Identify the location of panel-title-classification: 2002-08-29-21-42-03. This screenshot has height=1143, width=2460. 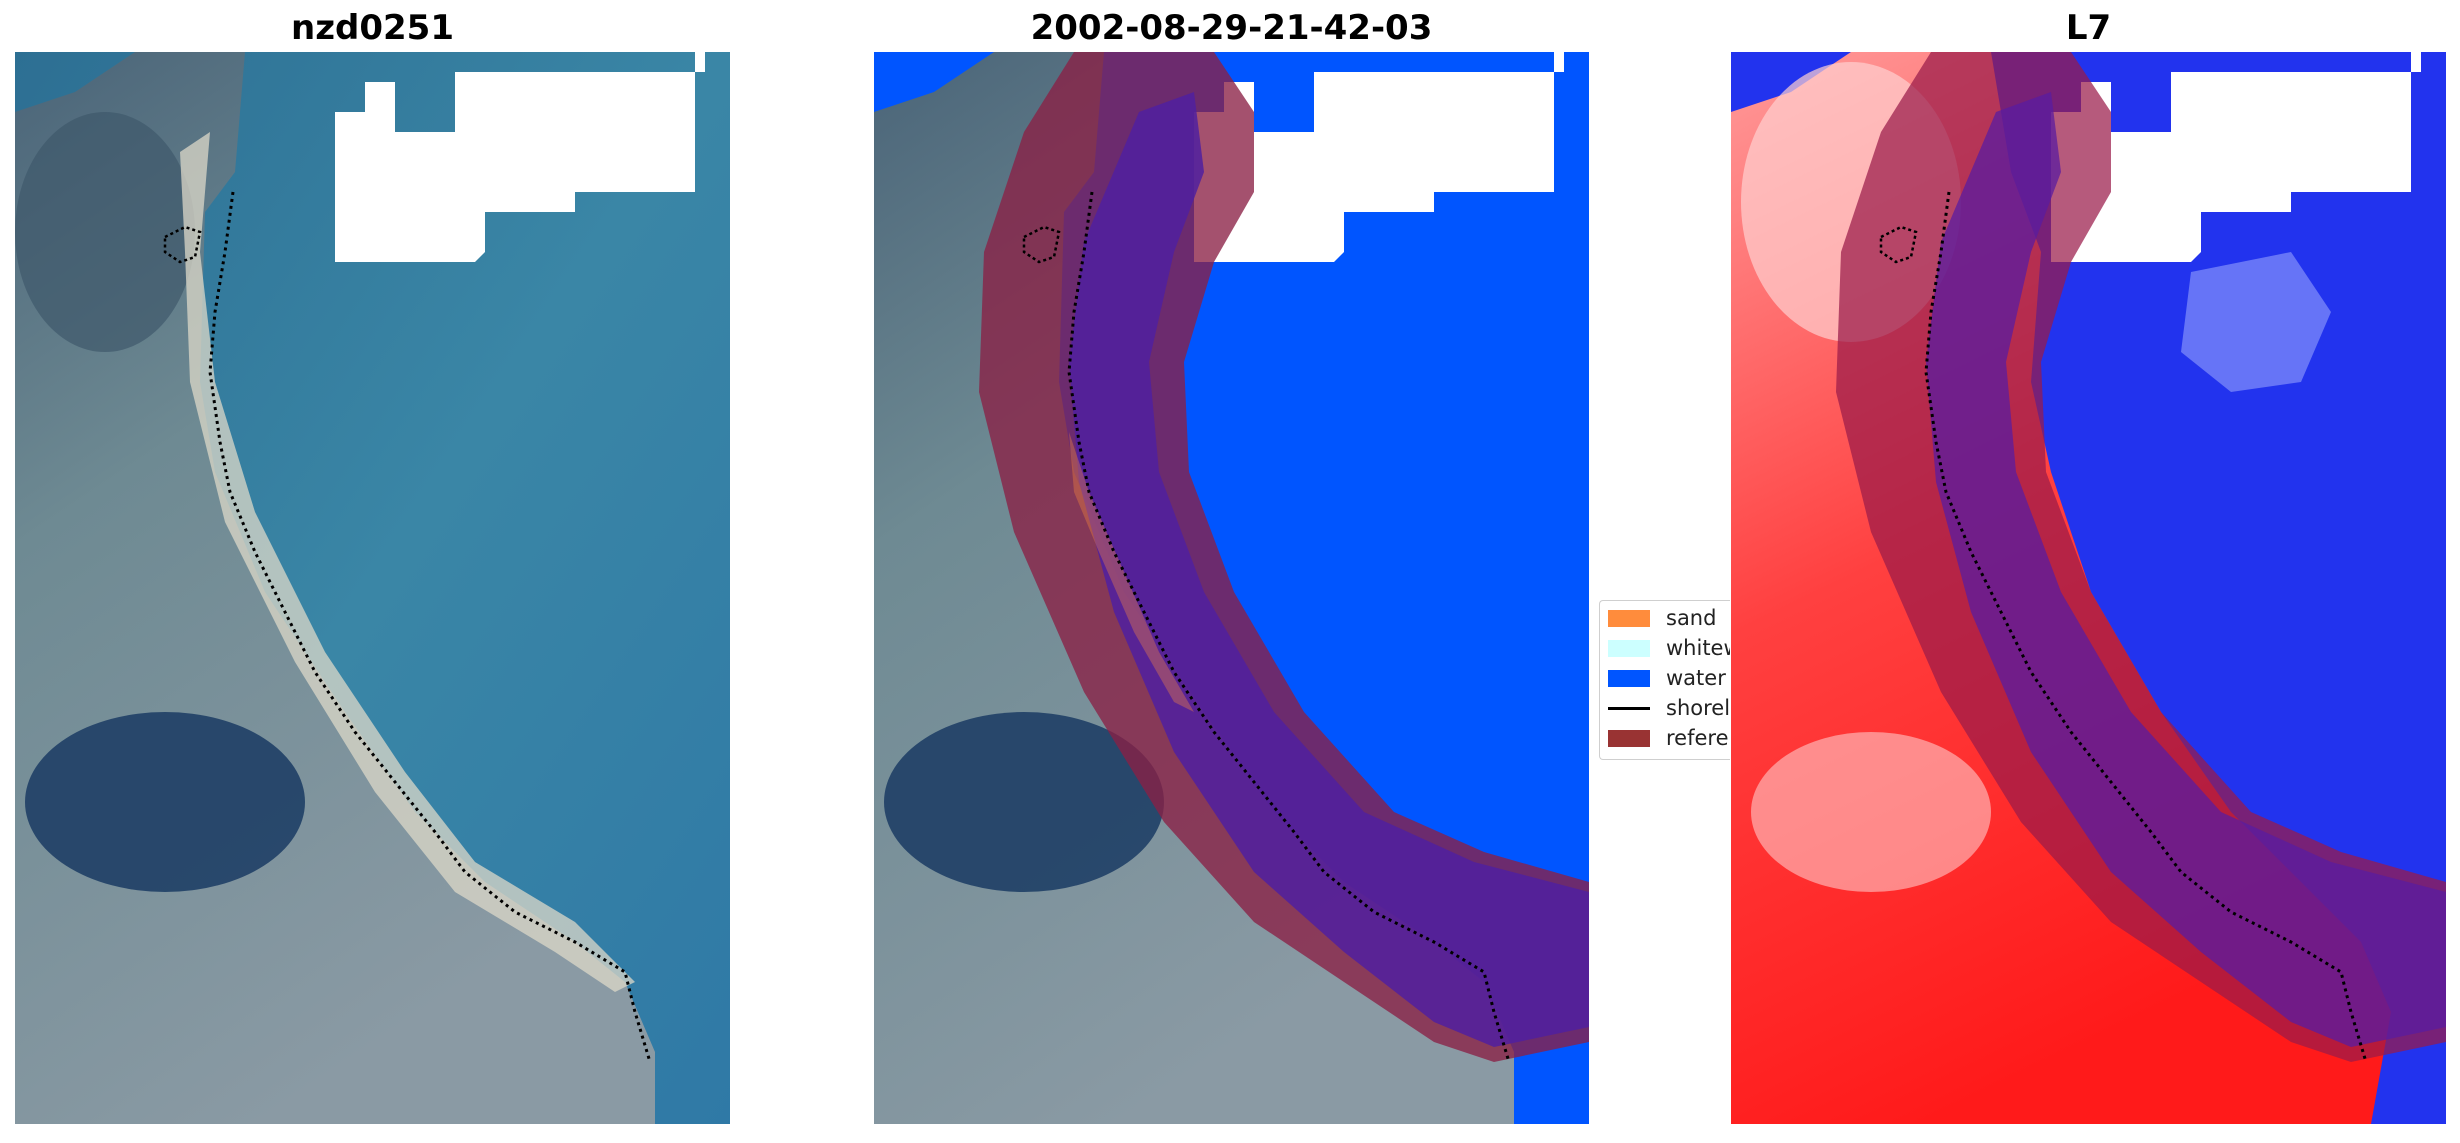
(1231, 28).